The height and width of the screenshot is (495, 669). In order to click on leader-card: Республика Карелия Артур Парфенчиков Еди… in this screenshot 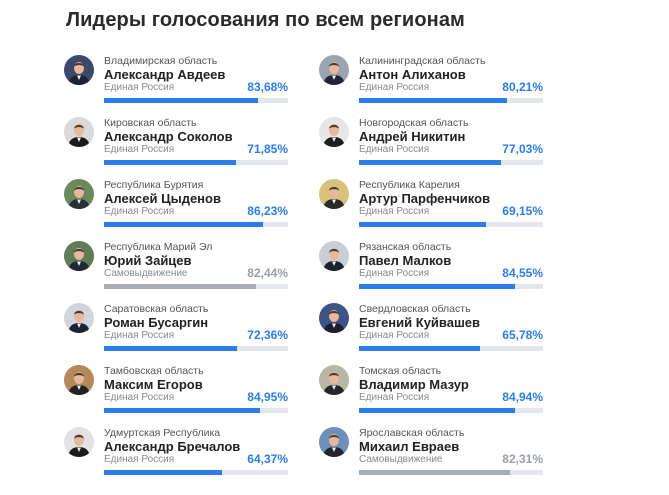, I will do `click(433, 207)`.